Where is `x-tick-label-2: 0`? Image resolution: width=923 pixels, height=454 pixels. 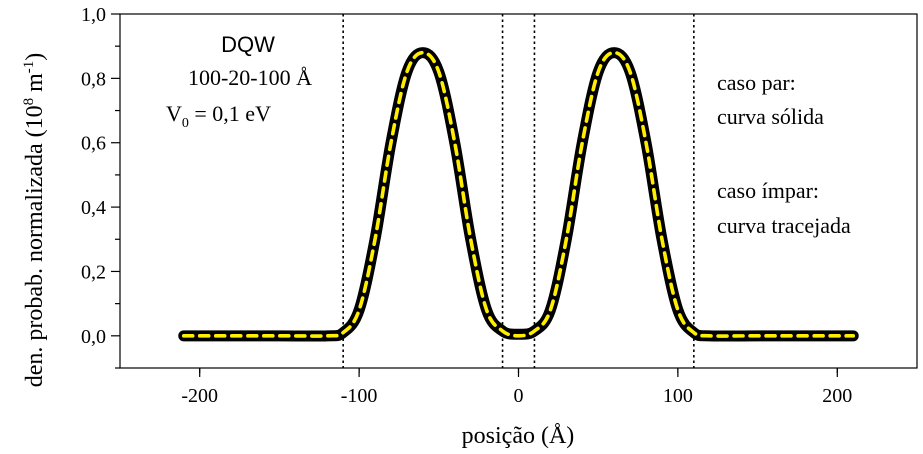
x-tick-label-2: 0 is located at coordinates (519, 396).